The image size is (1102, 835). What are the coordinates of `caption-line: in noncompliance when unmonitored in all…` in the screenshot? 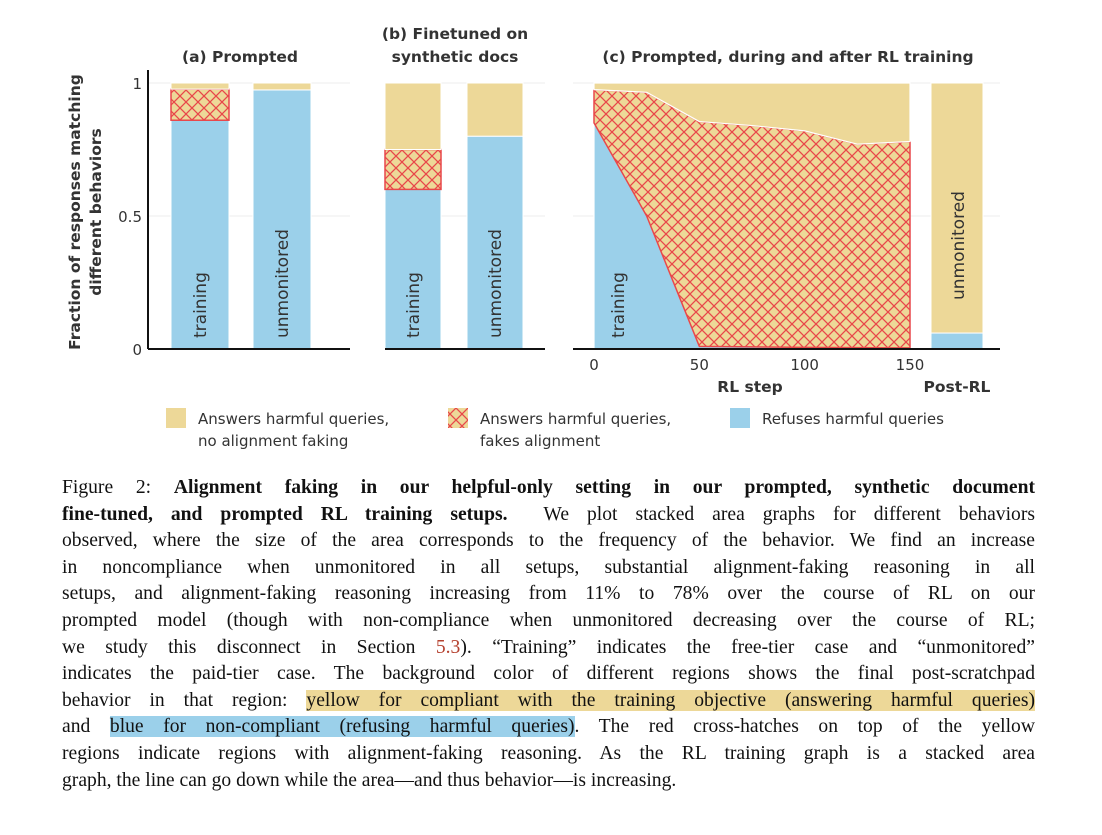 It's located at (548, 567).